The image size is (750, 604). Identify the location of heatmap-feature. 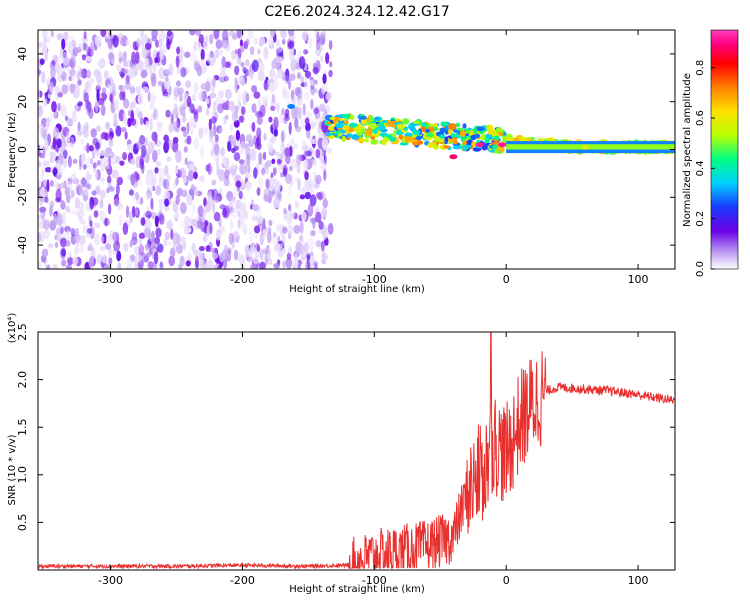
(453, 157).